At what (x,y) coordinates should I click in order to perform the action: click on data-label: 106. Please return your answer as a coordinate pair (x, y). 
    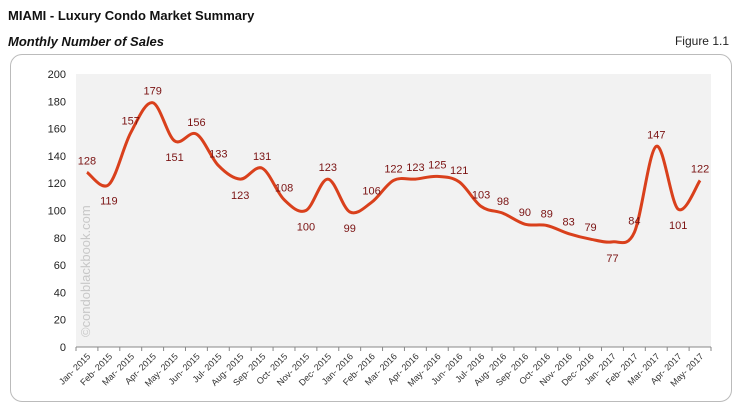
    Looking at the image, I should click on (371, 191).